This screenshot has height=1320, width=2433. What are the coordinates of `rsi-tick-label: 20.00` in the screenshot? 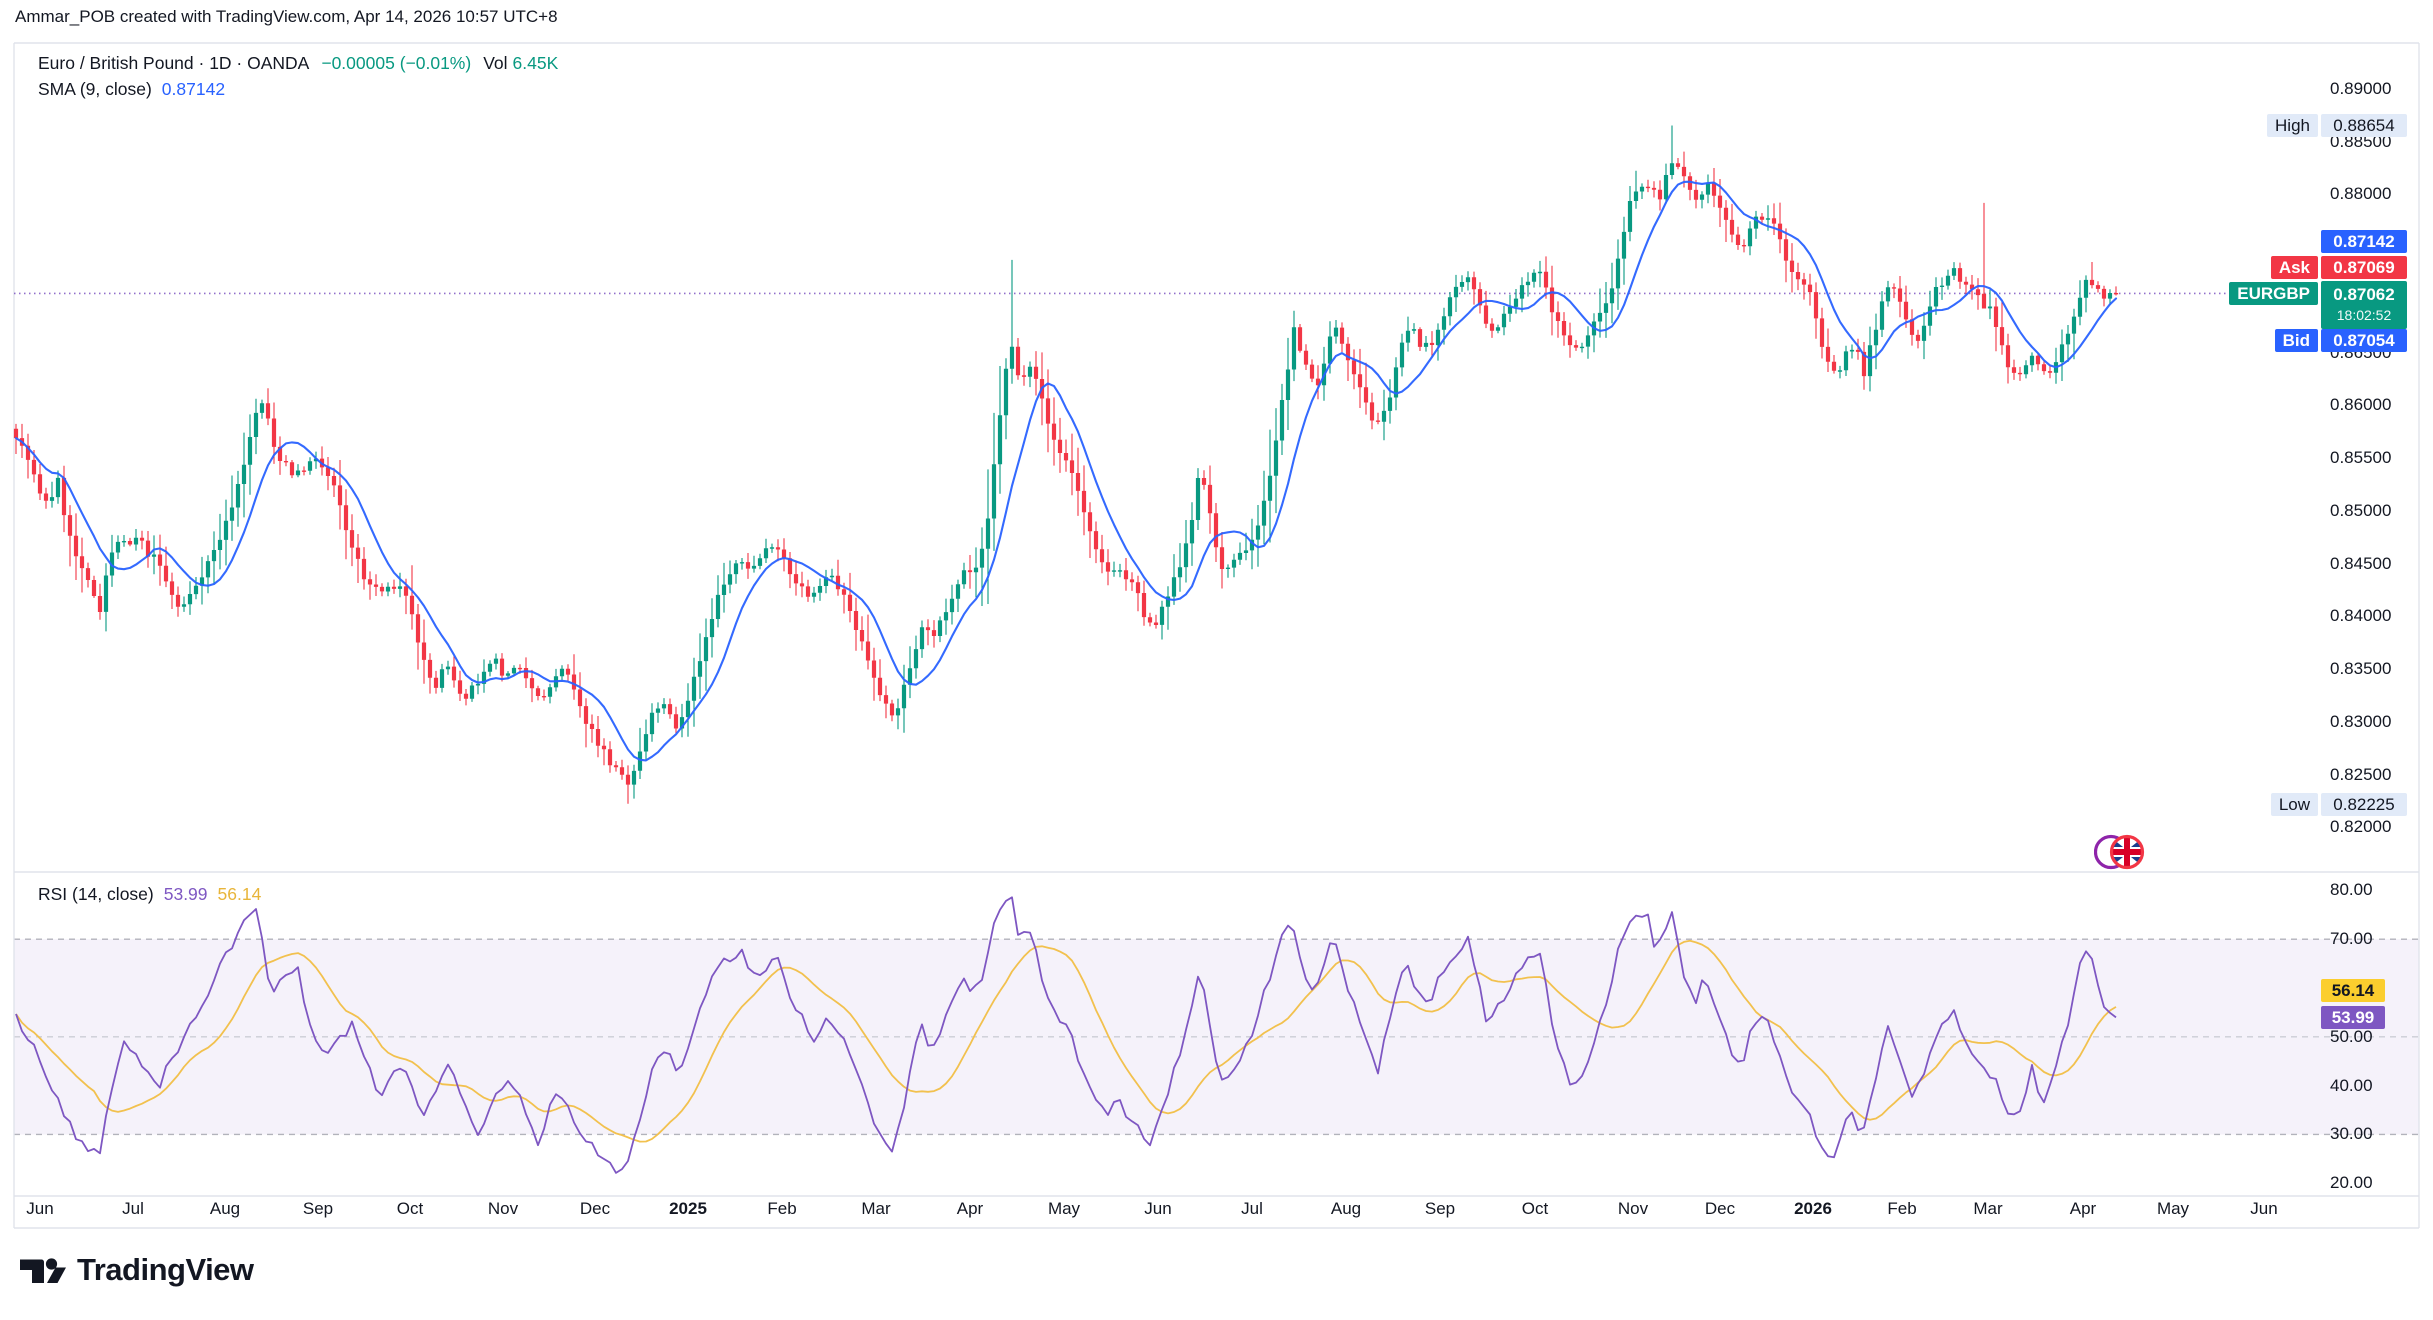 It's located at (2351, 1183).